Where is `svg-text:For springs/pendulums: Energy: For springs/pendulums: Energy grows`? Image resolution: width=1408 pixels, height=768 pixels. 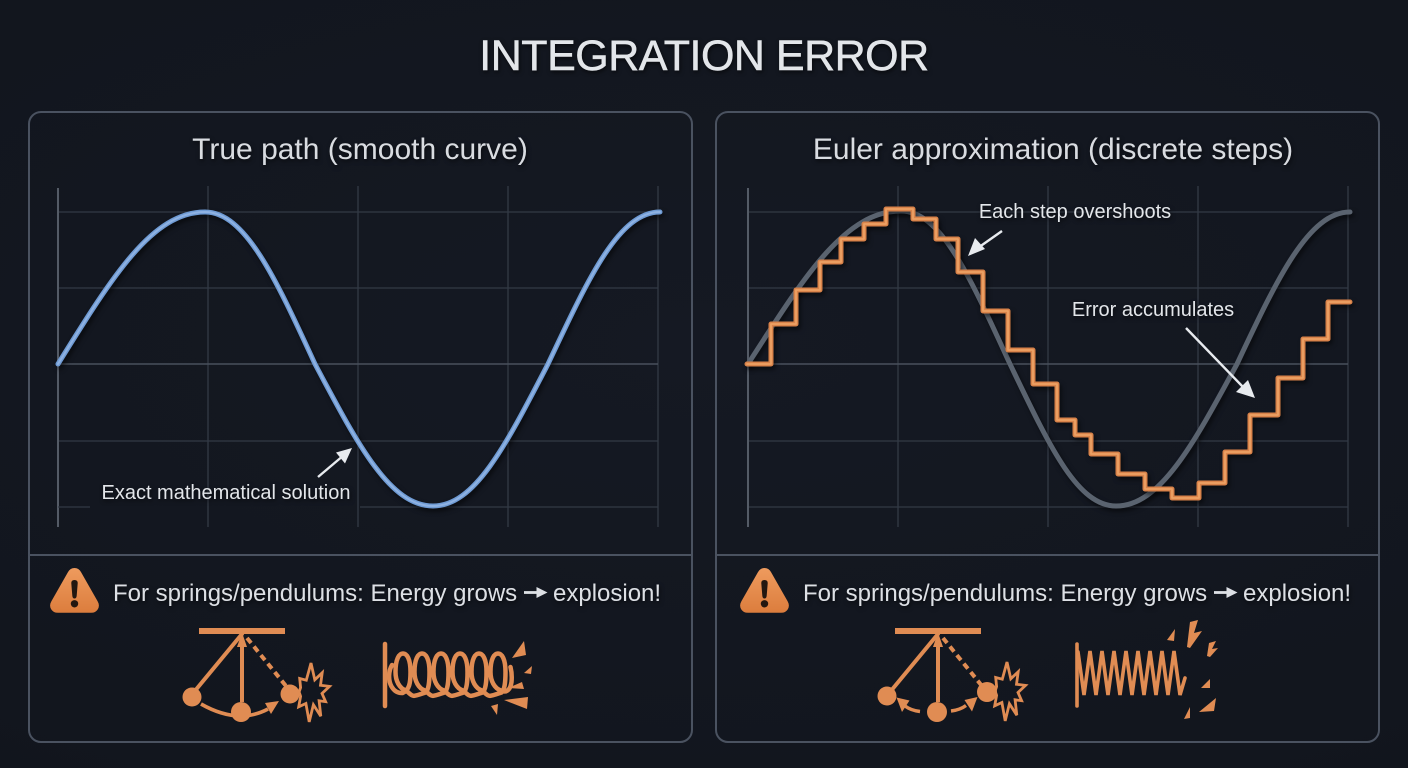 svg-text:For springs/pendulums: Energy: For springs/pendulums: Energy grows is located at coordinates (315, 593).